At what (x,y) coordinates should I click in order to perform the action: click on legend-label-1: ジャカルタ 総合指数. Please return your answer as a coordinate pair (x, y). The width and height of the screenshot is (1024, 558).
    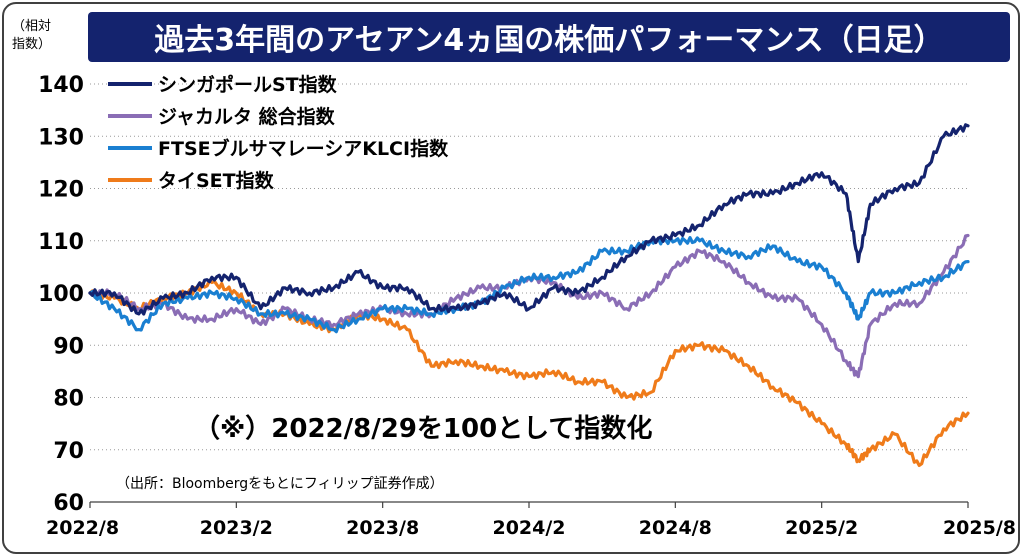
    Looking at the image, I should click on (247, 116).